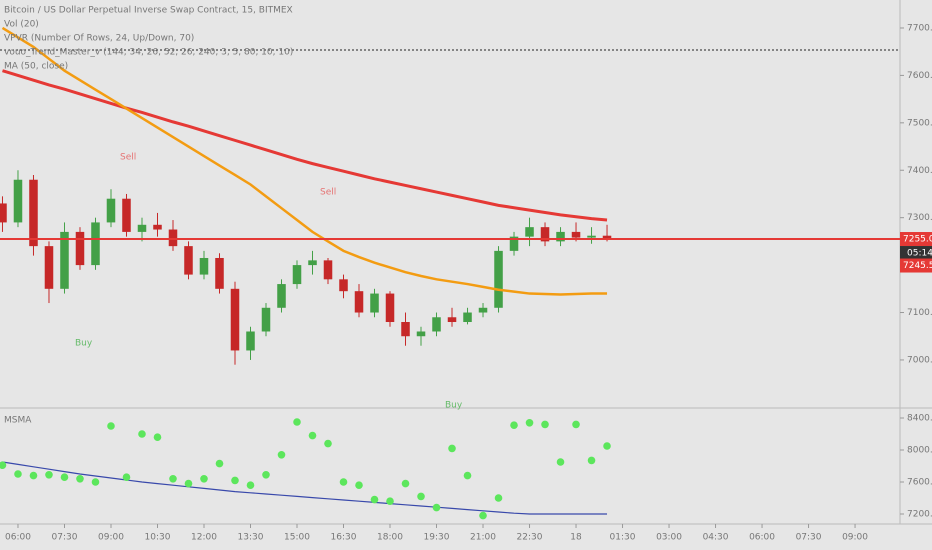 The image size is (932, 550). I want to click on signal-label: Buy, so click(84, 344).